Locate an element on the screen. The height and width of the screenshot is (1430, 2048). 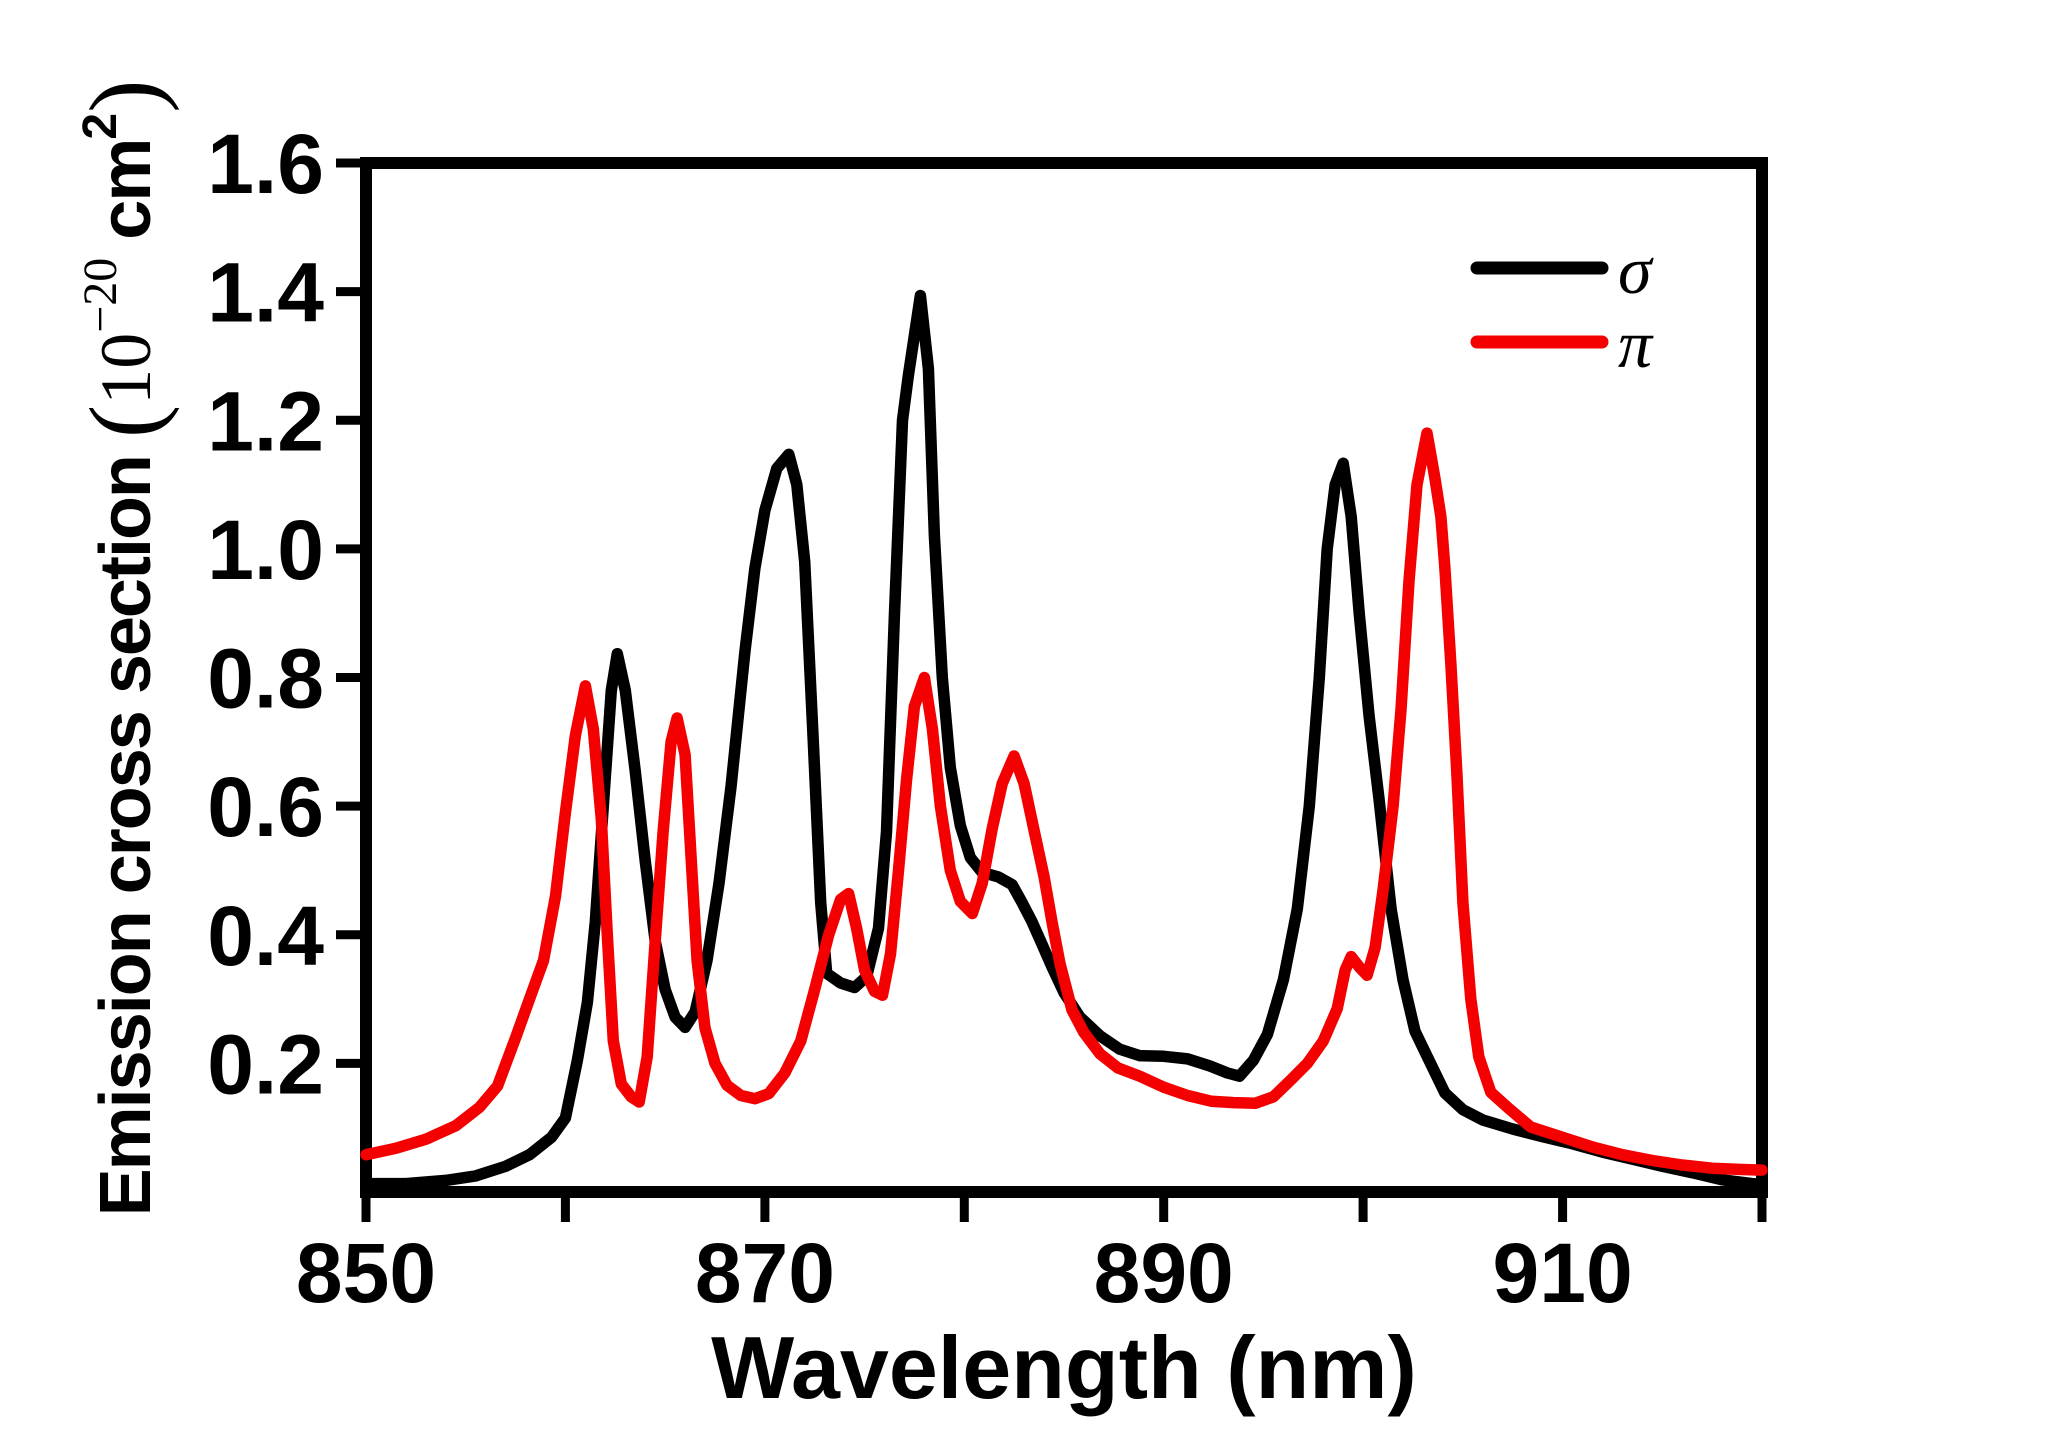
x-axis-label: Wavelength (nm) is located at coordinates (1064, 1367).